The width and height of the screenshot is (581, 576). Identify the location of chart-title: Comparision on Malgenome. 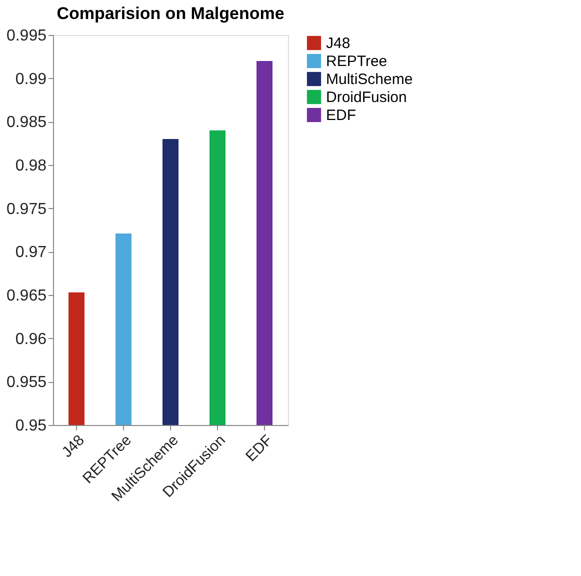
(170, 13).